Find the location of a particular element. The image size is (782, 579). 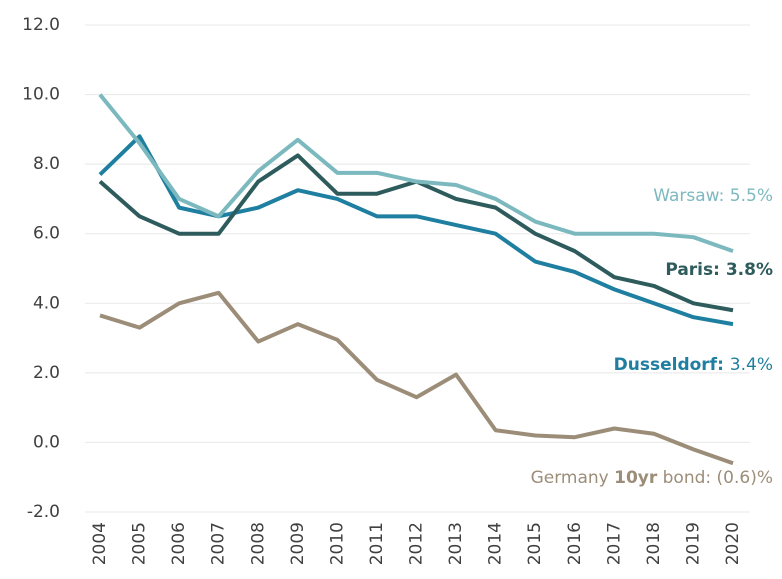

x-tick-label: 2019 is located at coordinates (693, 543).